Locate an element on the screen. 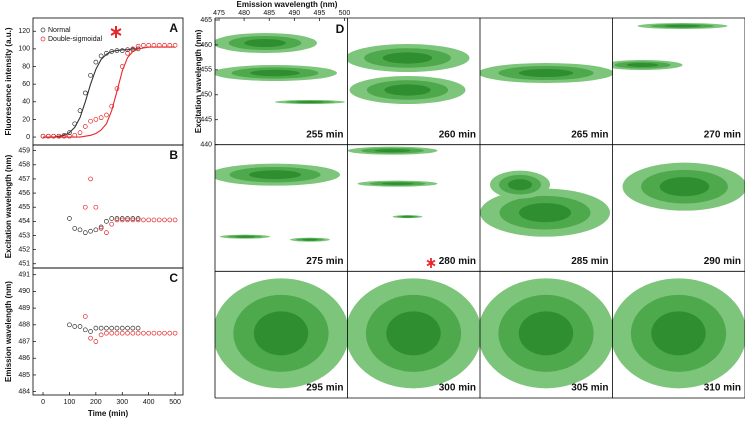  fit-line is located at coordinates (109, 92).